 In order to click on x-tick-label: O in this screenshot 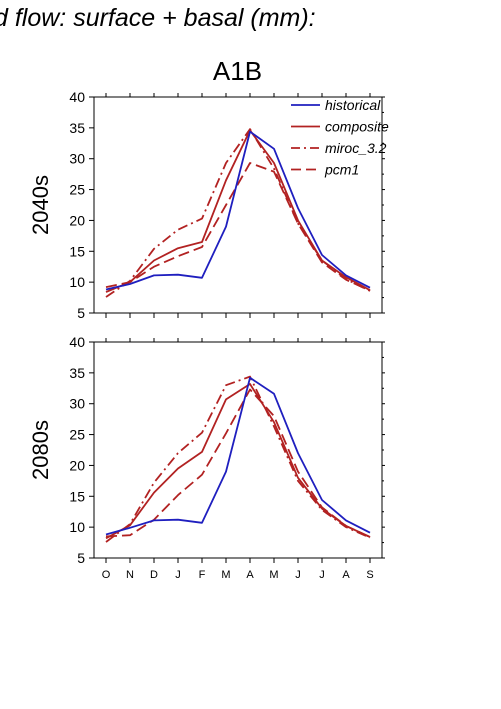, I will do `click(106, 575)`.